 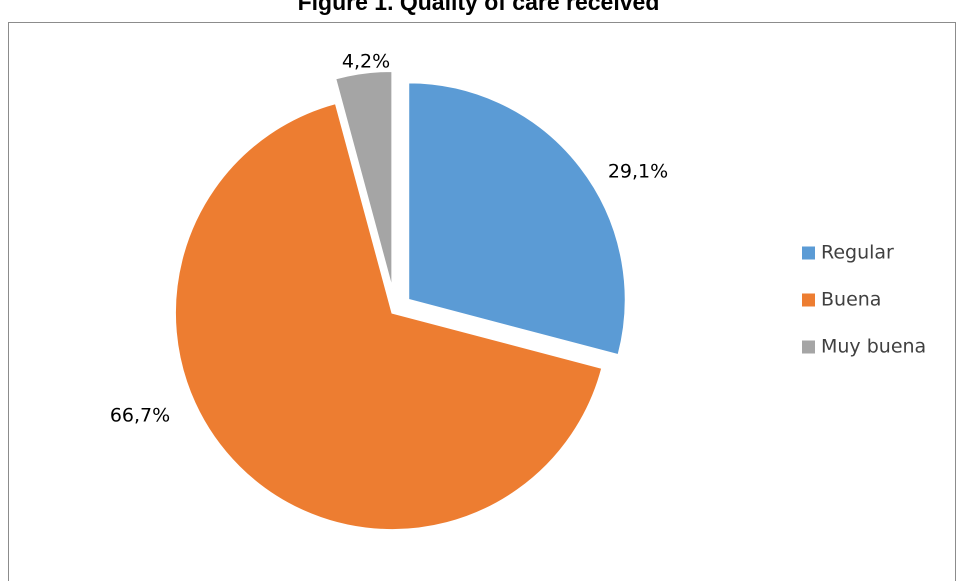 I want to click on legend-swatch-muy-buena, so click(x=808, y=347).